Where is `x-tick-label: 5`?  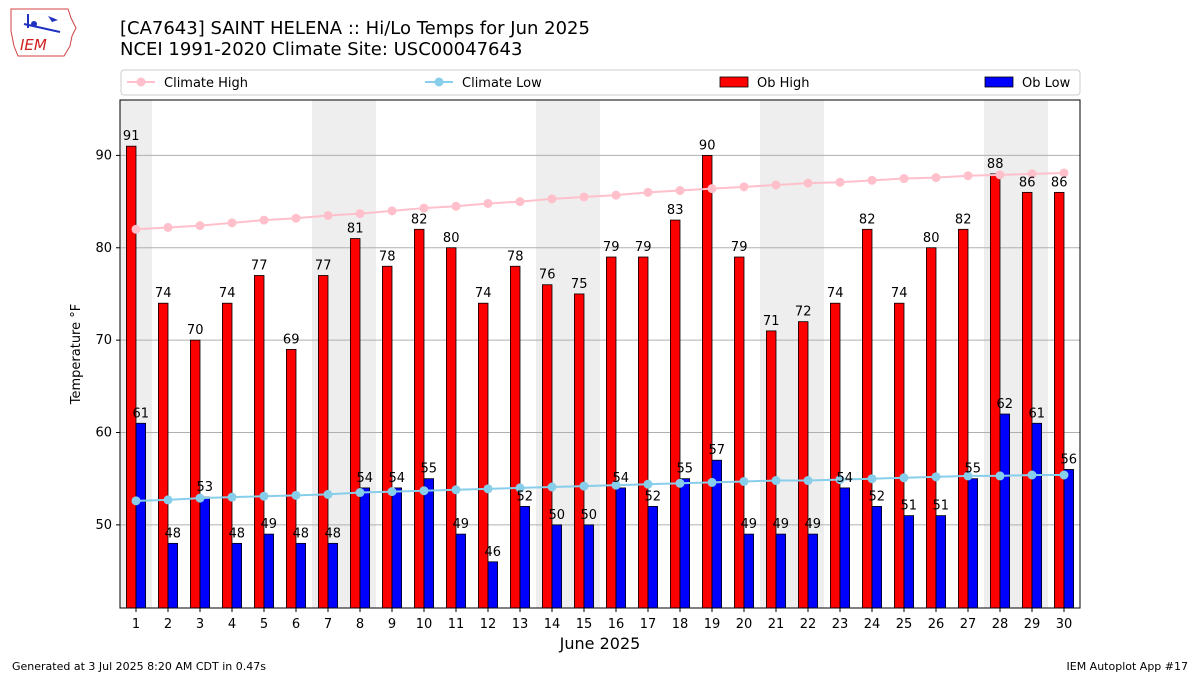
x-tick-label: 5 is located at coordinates (264, 624).